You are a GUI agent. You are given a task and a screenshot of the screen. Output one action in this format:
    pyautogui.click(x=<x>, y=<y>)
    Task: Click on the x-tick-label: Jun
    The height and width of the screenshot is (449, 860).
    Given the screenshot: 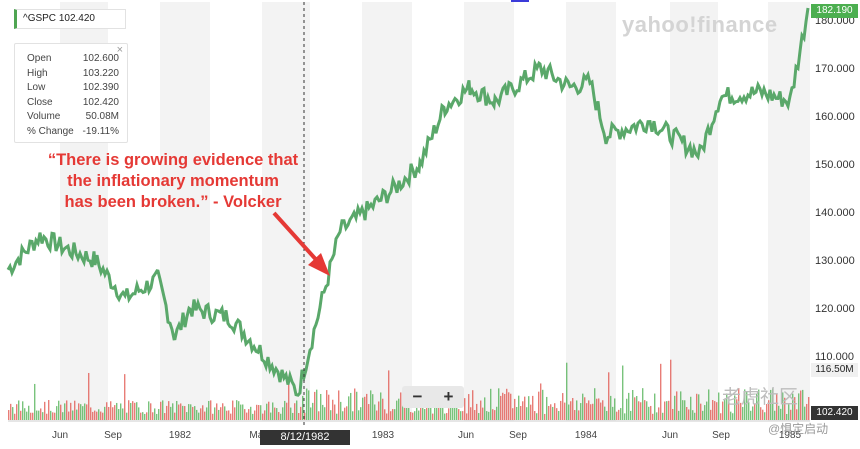 What is the action you would take?
    pyautogui.click(x=60, y=435)
    